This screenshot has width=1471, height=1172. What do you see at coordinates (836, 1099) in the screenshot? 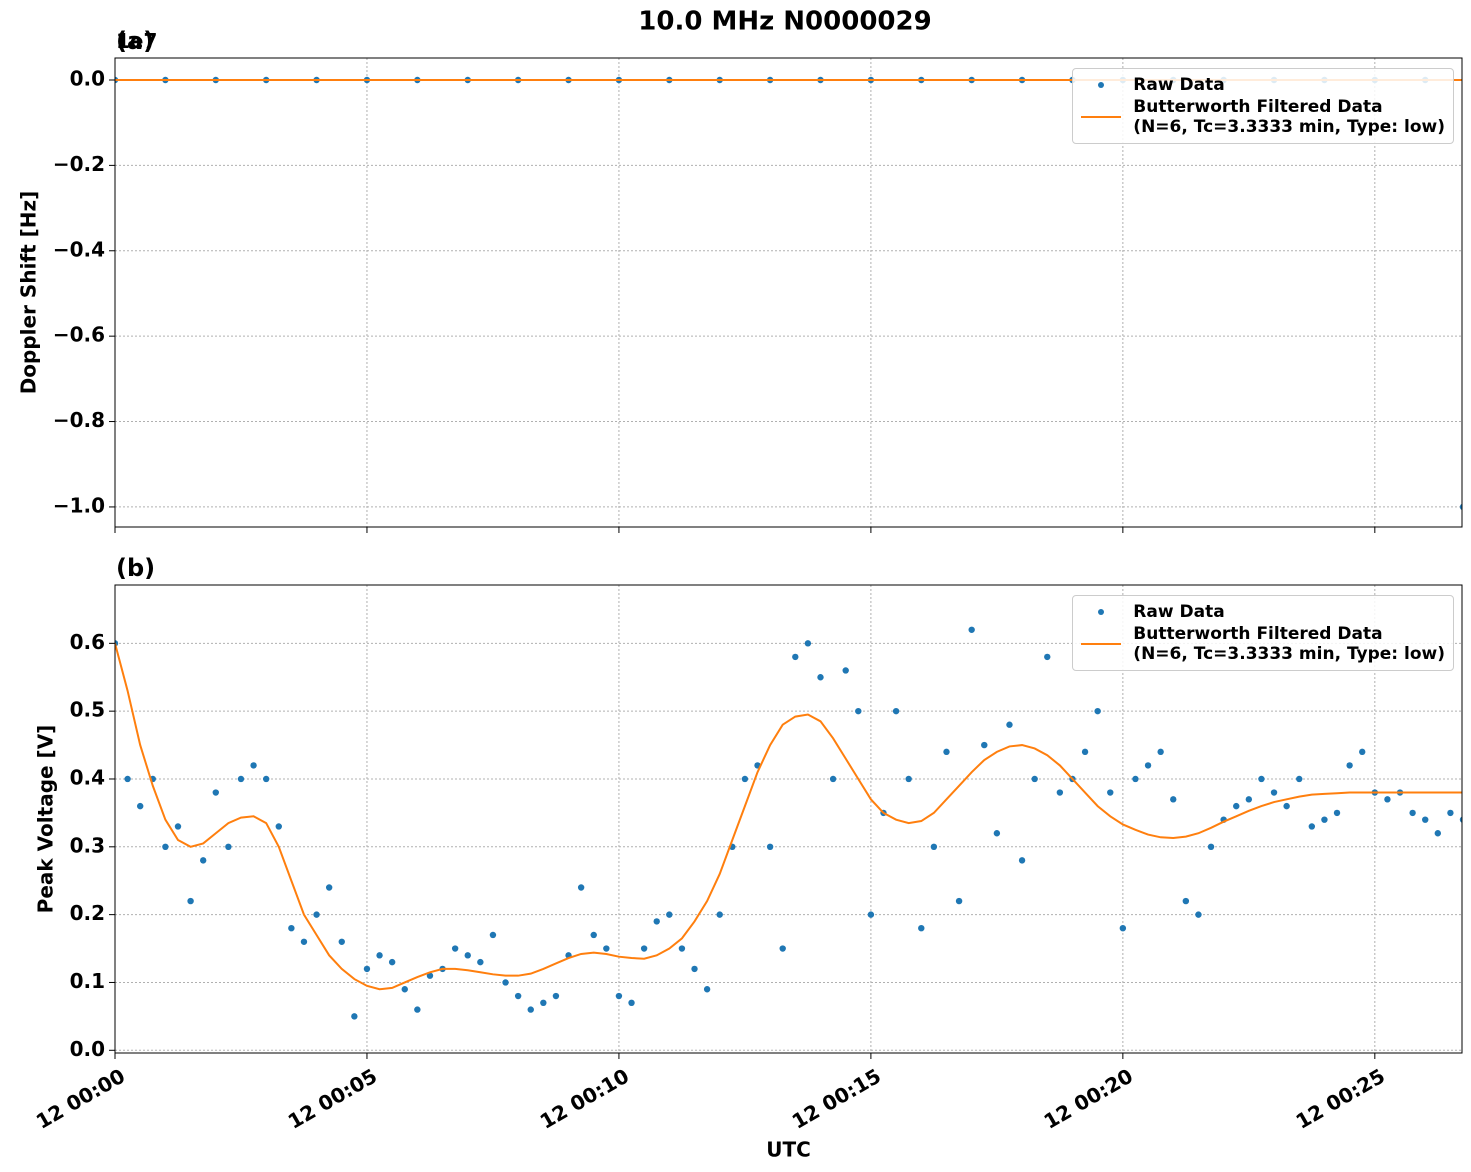
I see `x-tick-label: 12 00:15` at bounding box center [836, 1099].